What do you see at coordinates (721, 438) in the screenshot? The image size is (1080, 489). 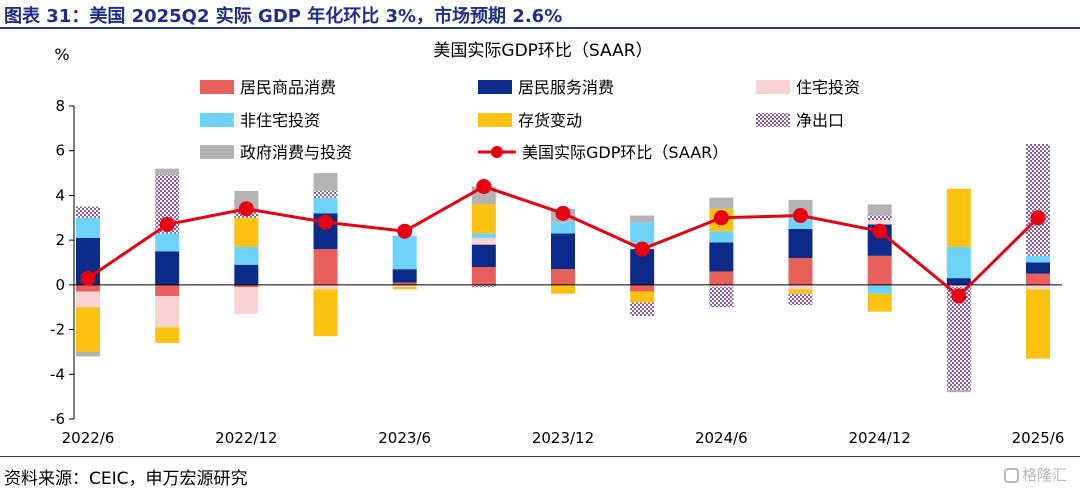 I see `x-tick-label: 2024/6` at bounding box center [721, 438].